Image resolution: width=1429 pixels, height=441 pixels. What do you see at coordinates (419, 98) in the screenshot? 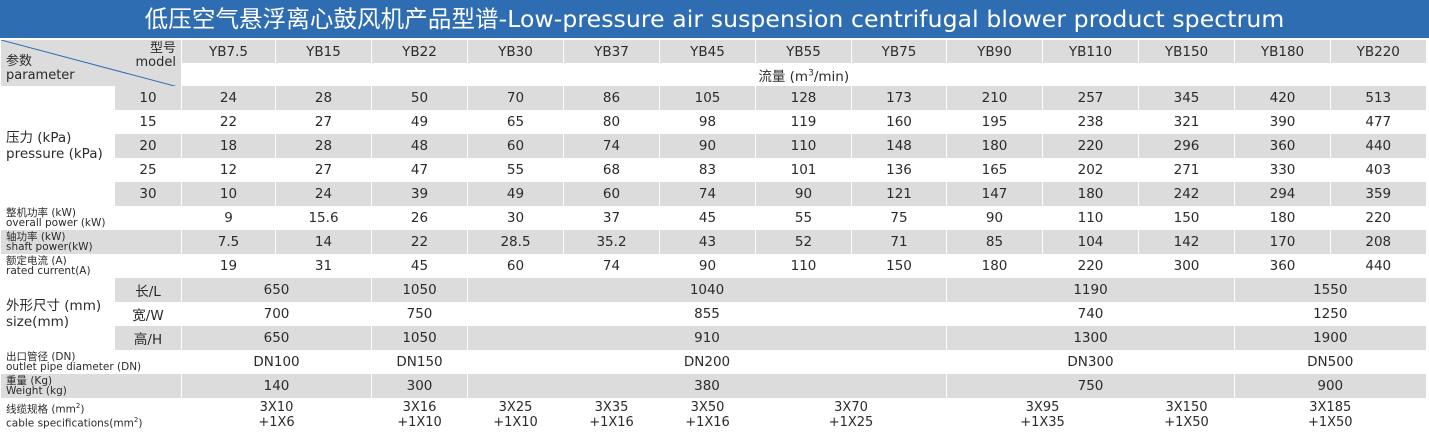
I see `flow-cell: 50` at bounding box center [419, 98].